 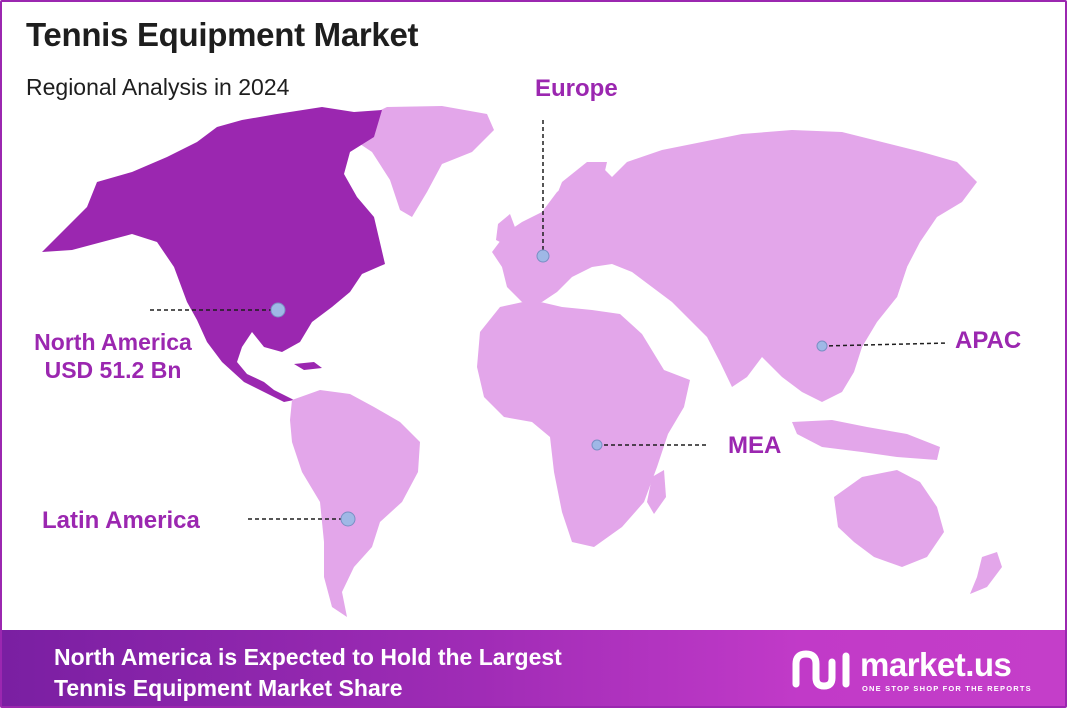 I want to click on apac-marker, so click(x=822, y=346).